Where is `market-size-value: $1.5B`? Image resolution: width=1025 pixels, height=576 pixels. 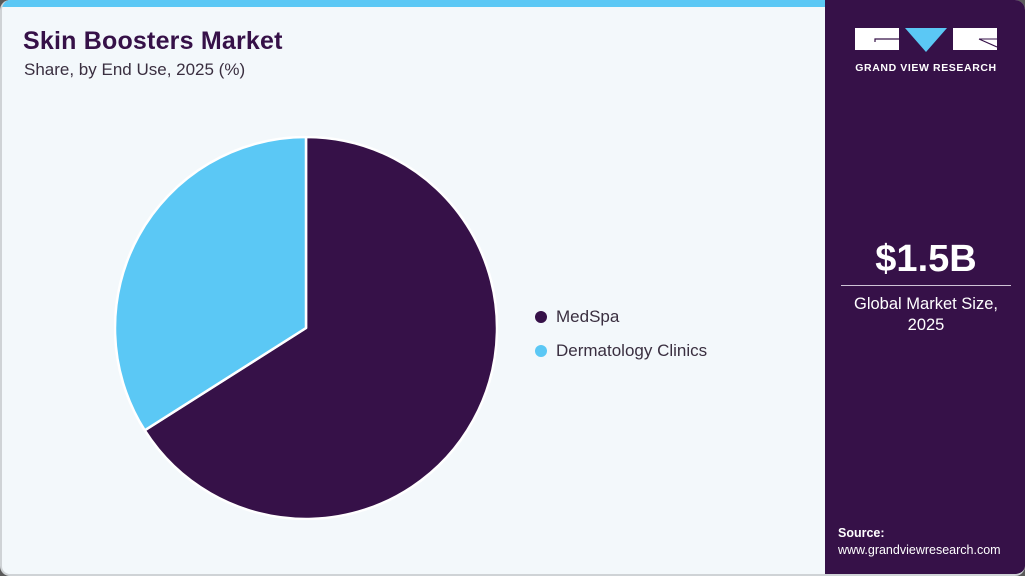 market-size-value: $1.5B is located at coordinates (926, 259).